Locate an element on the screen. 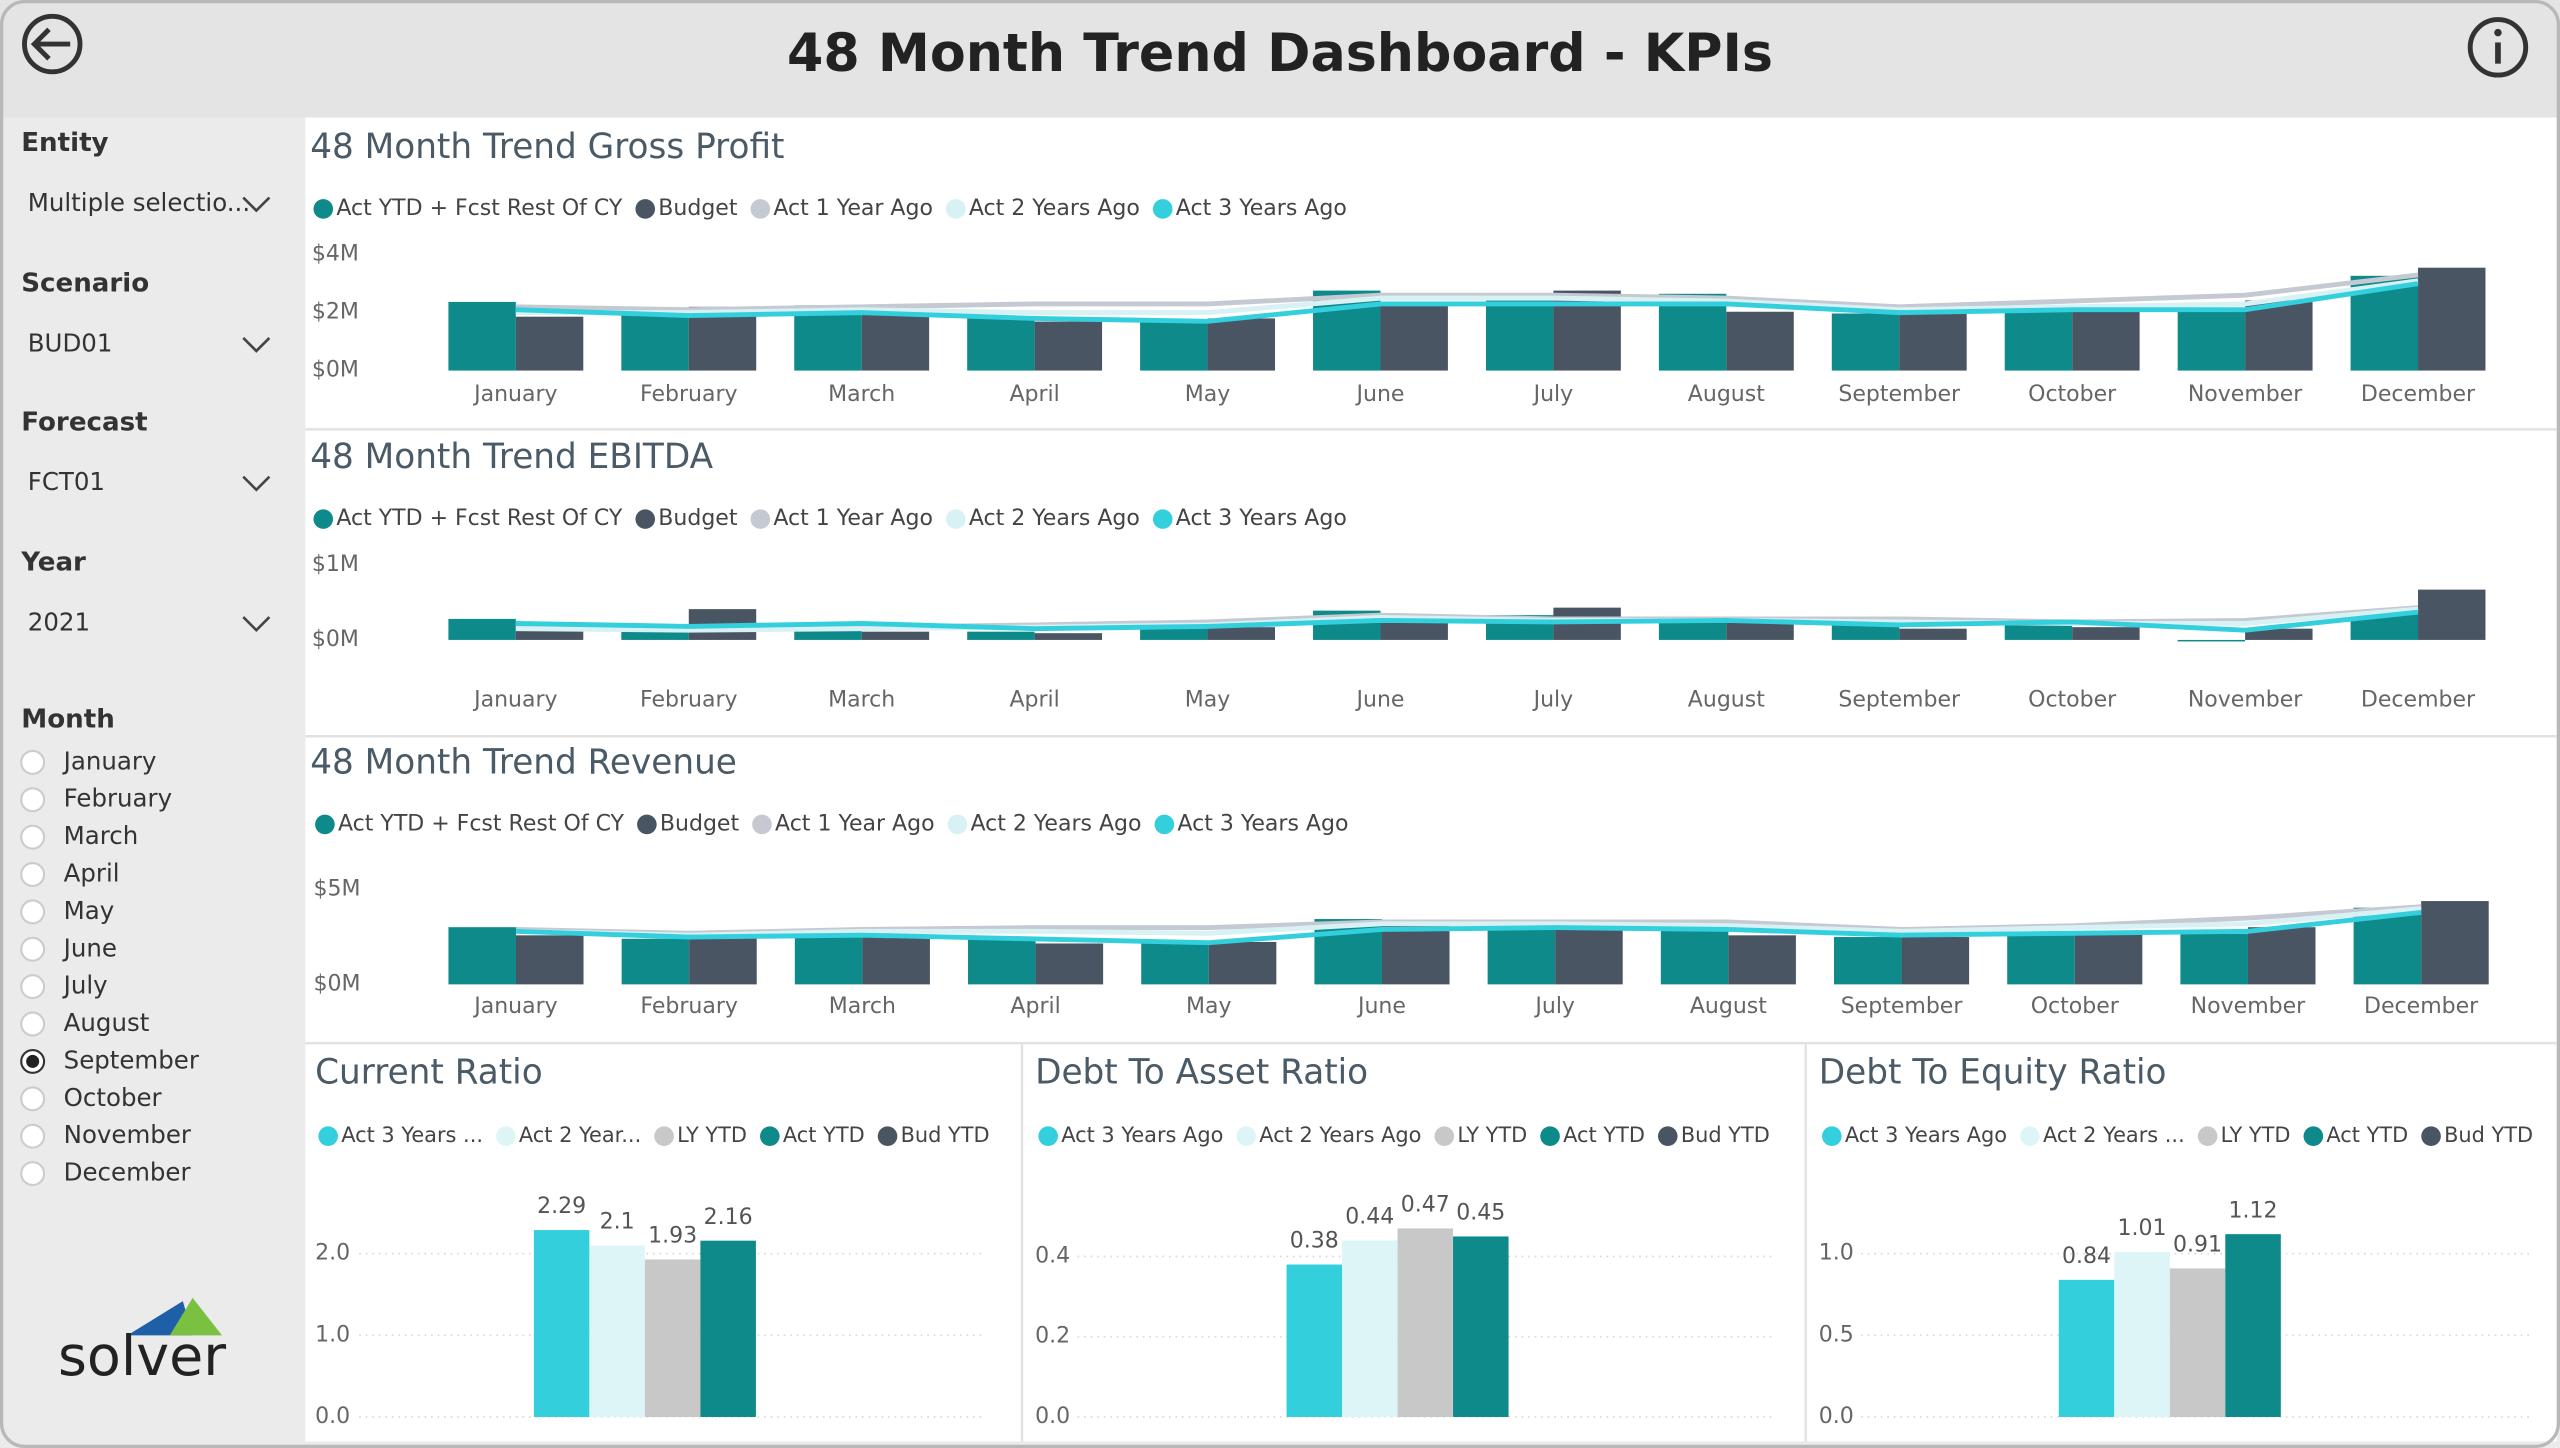 Image resolution: width=2560 pixels, height=1448 pixels. month-option: October is located at coordinates (113, 1097).